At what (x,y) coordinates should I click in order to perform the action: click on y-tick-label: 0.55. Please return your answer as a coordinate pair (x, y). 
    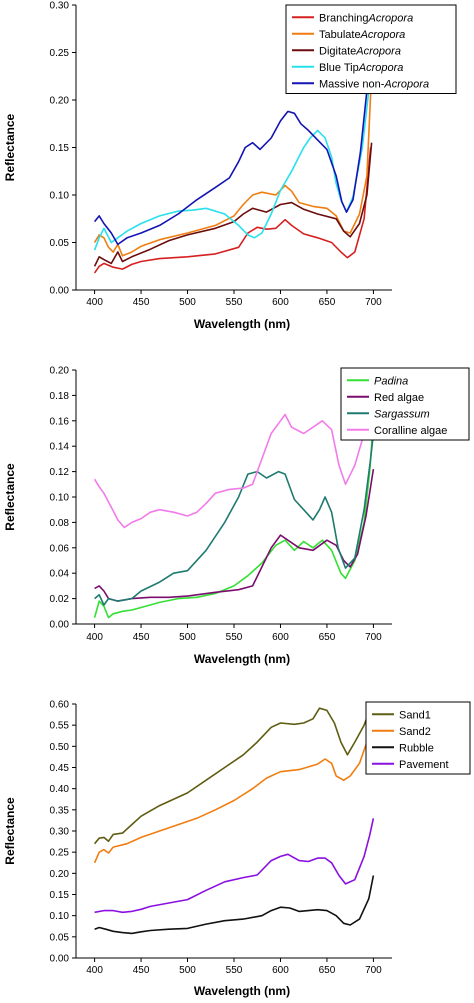
    Looking at the image, I should click on (60, 726).